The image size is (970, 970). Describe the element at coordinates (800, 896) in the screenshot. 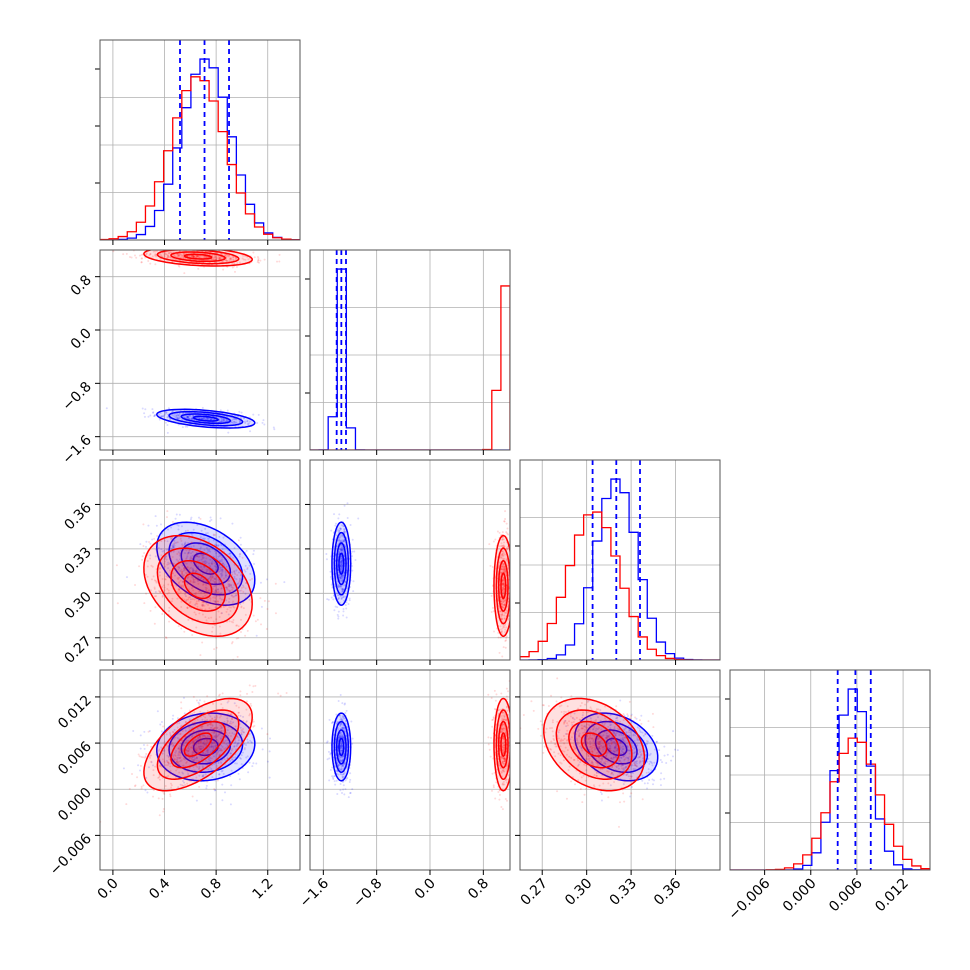

I see `xtick-label-3-1: 0.000` at that location.